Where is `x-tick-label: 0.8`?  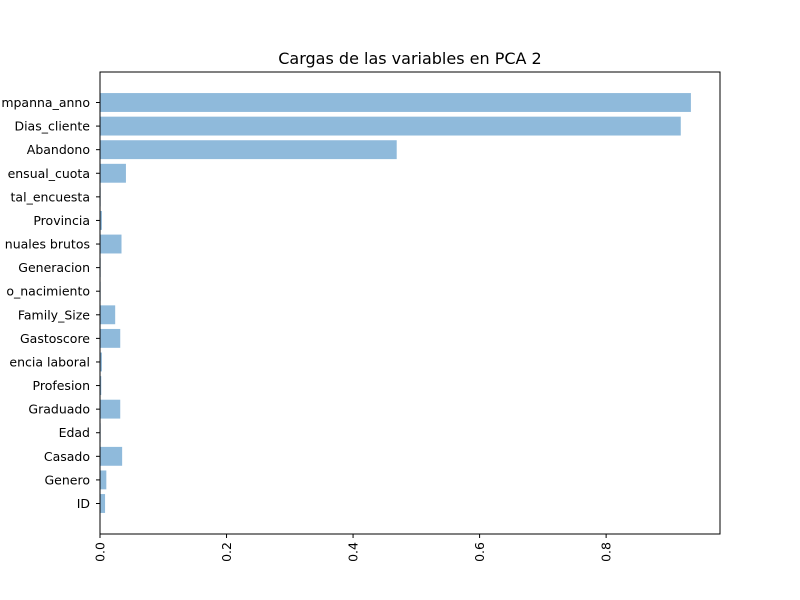
x-tick-label: 0.8 is located at coordinates (606, 552).